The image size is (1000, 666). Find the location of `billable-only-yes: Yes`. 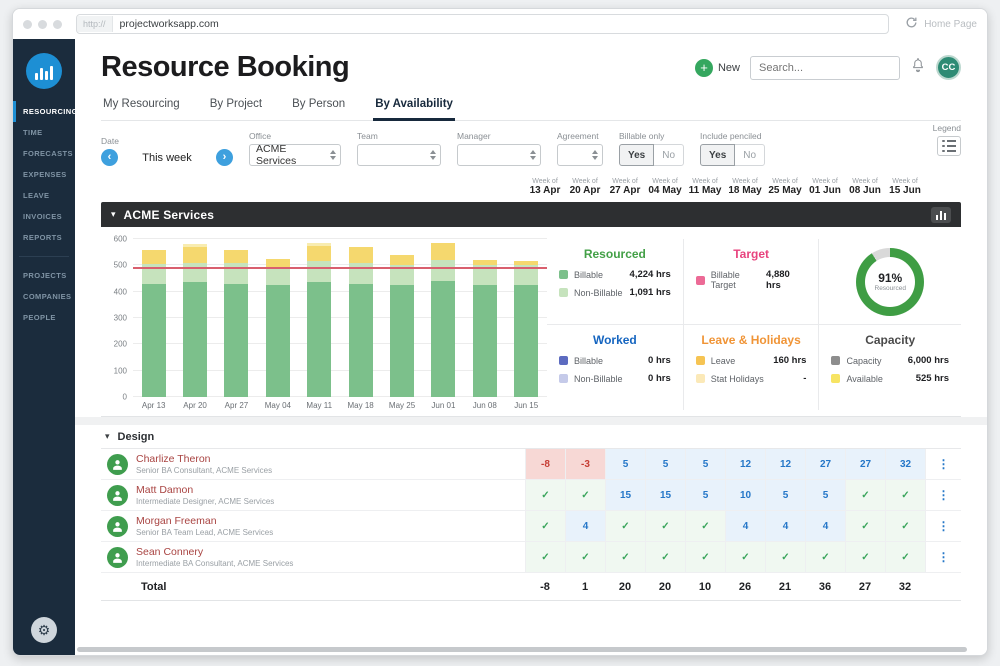

billable-only-yes: Yes is located at coordinates (637, 155).